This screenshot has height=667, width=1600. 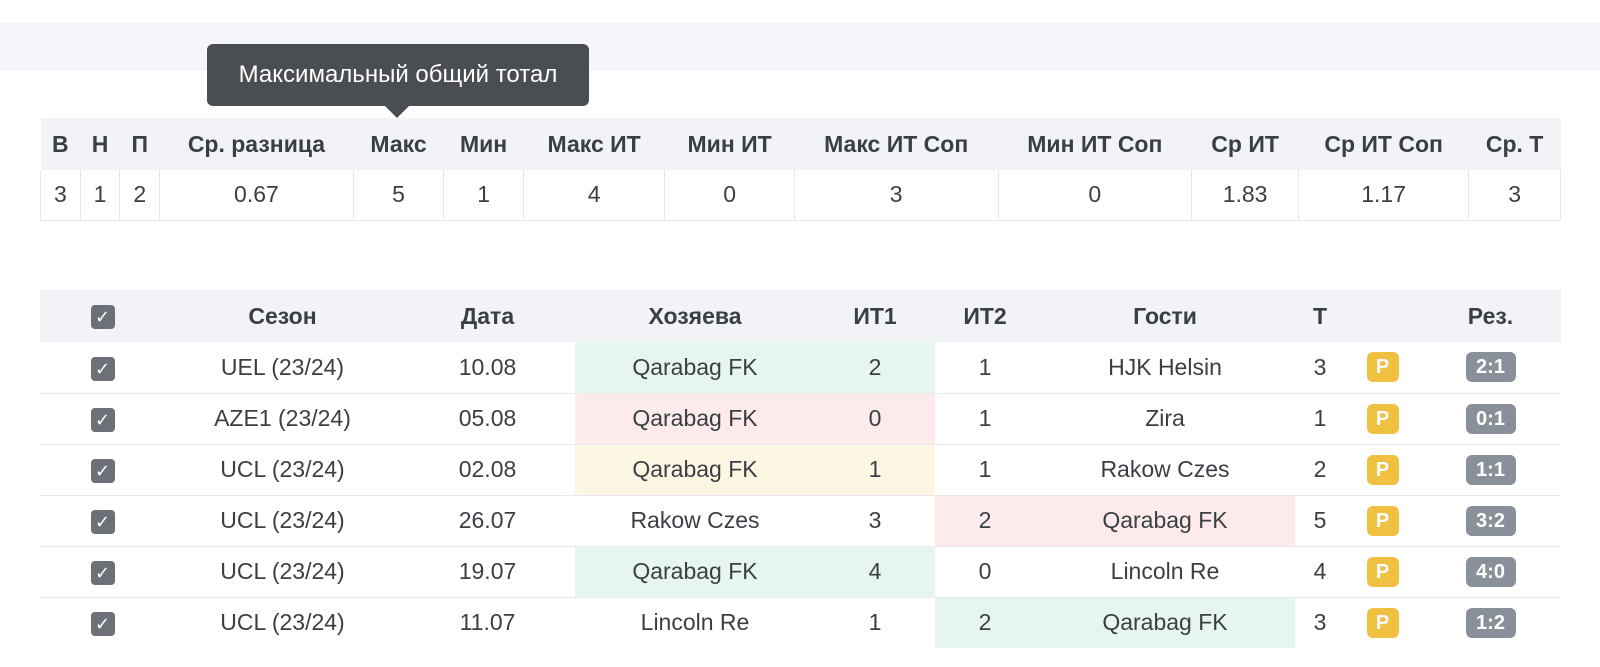 What do you see at coordinates (60, 144) in the screenshot?
I see `stats-header-0: В` at bounding box center [60, 144].